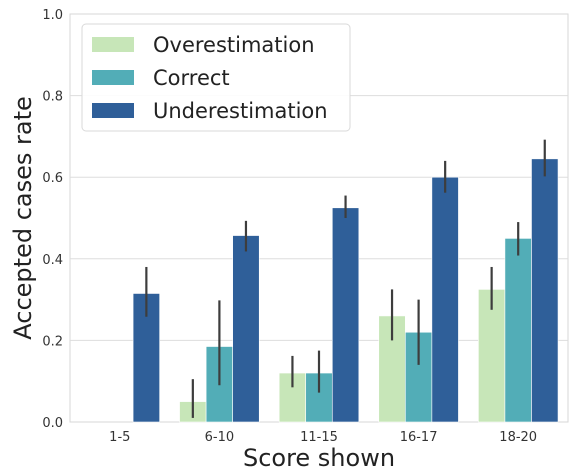 The height and width of the screenshot is (471, 571). What do you see at coordinates (52, 423) in the screenshot?
I see `y-tick-label: 0.0` at bounding box center [52, 423].